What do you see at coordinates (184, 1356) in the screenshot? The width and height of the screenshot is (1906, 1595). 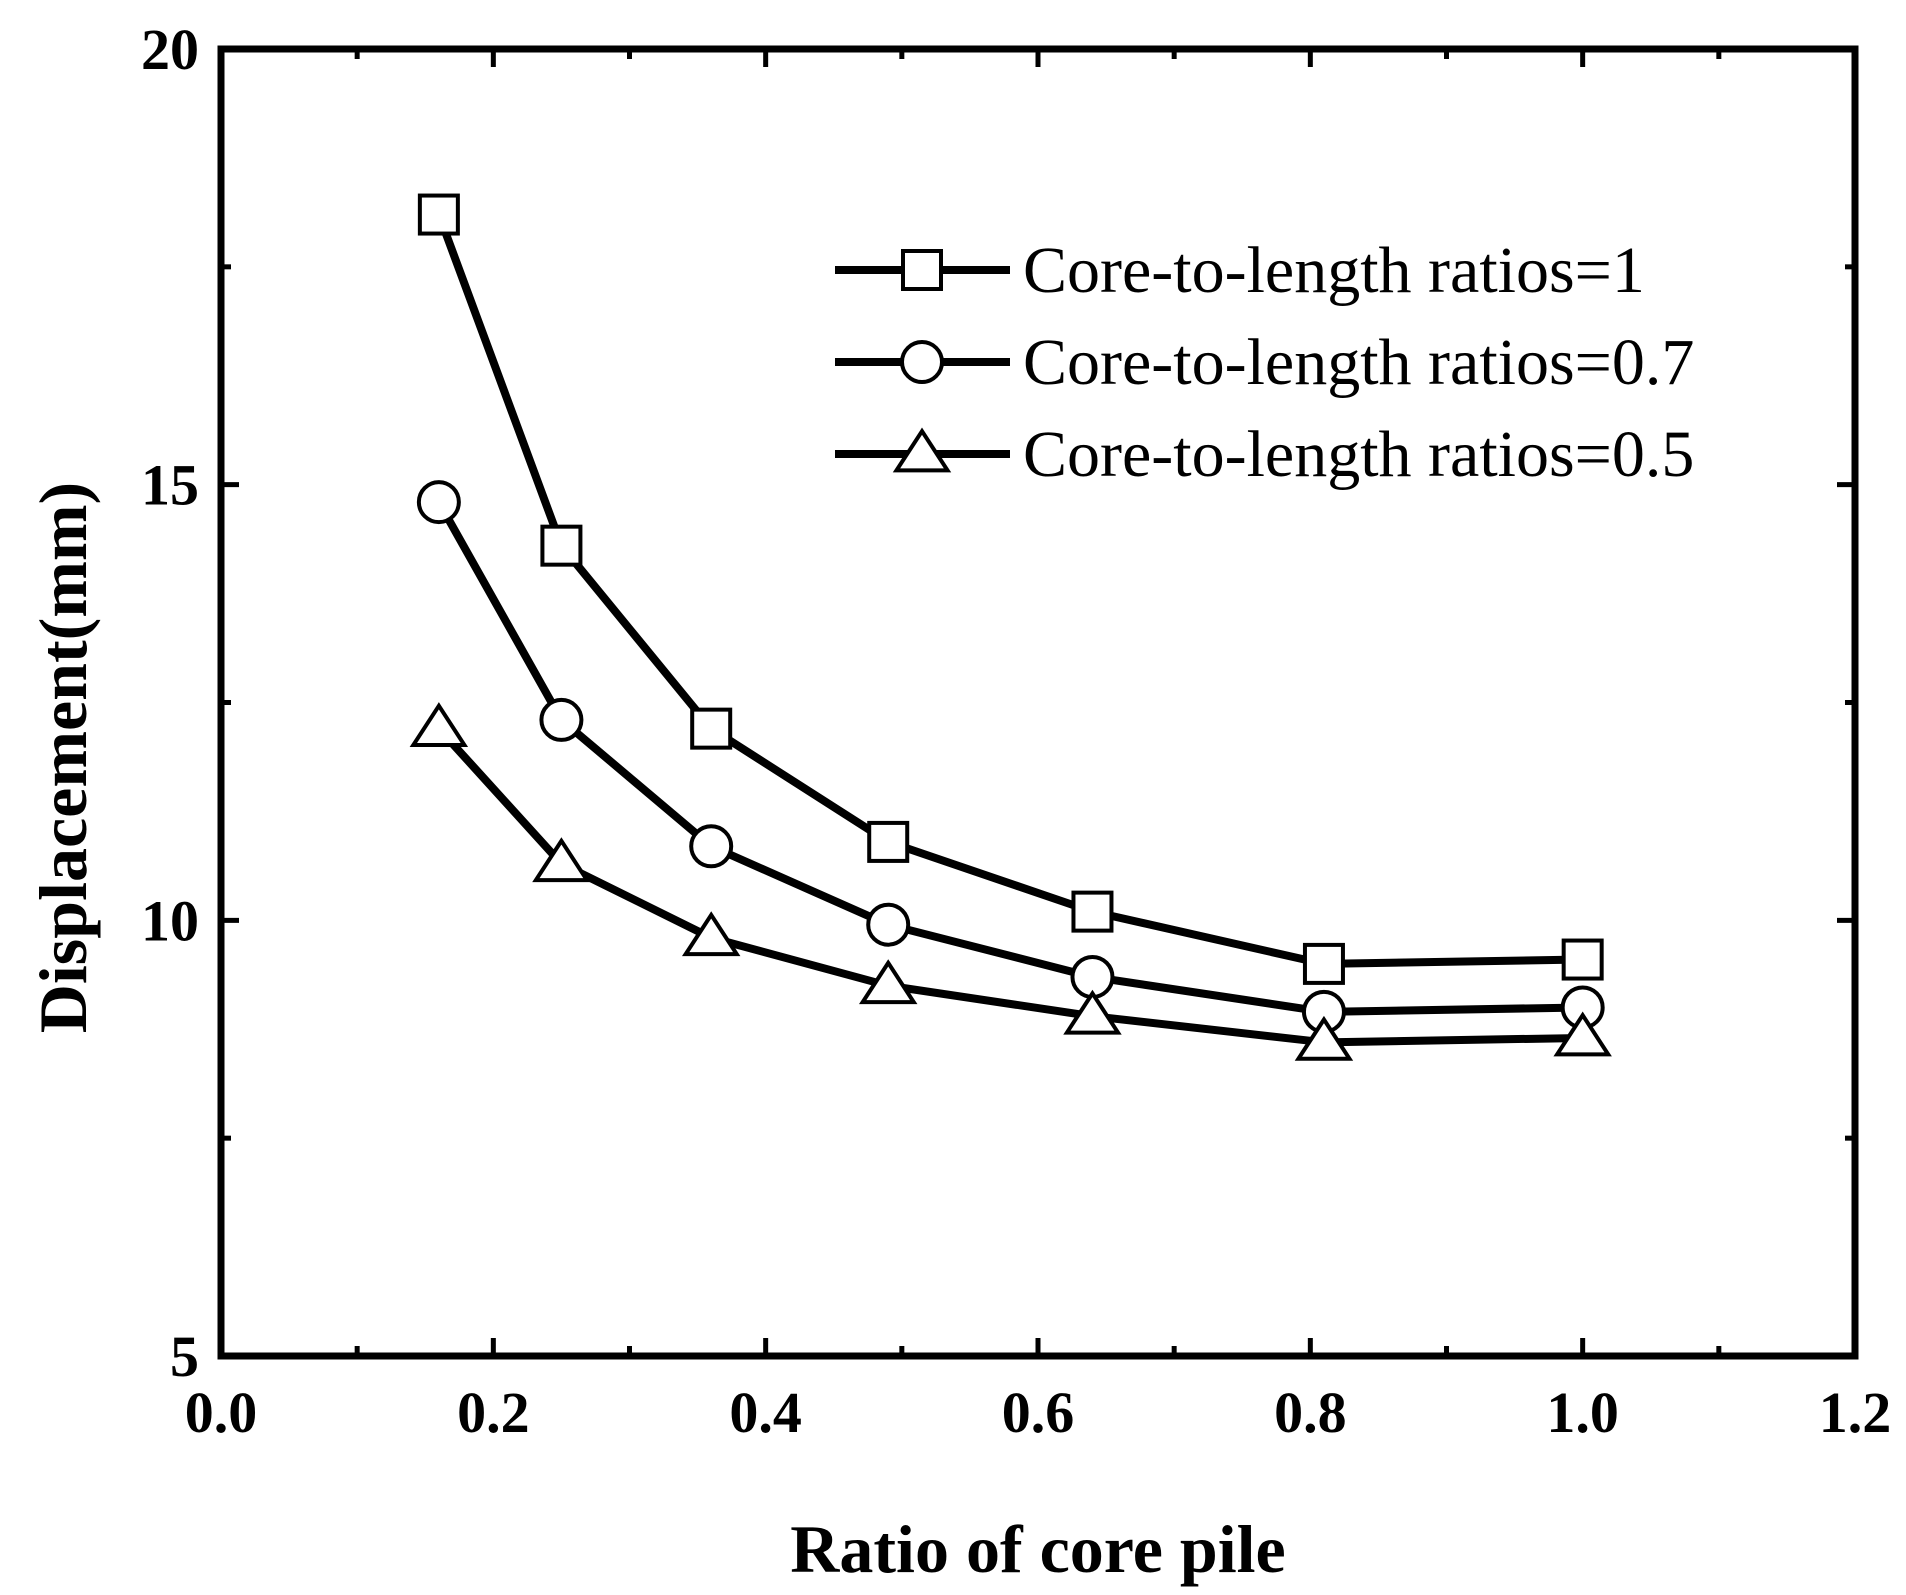 I see `y-tick-label: 5` at bounding box center [184, 1356].